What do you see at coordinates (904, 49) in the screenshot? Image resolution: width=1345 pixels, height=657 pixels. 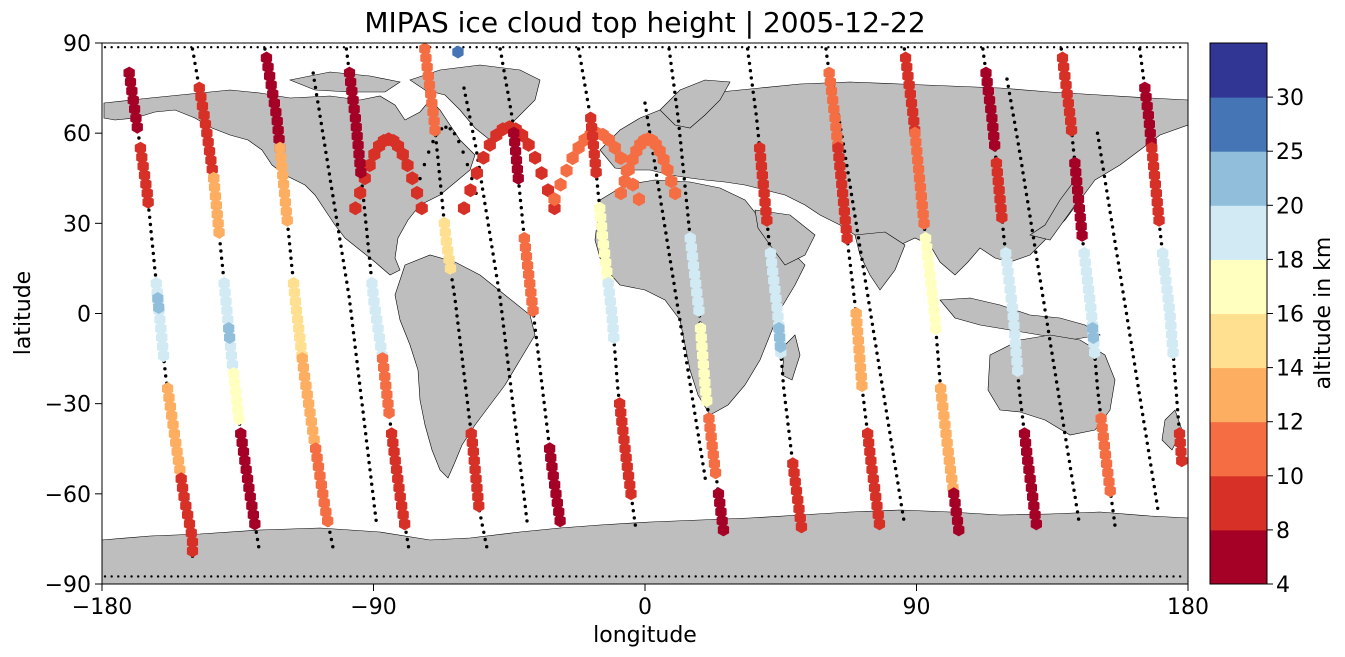 I see `track-dot-t11` at bounding box center [904, 49].